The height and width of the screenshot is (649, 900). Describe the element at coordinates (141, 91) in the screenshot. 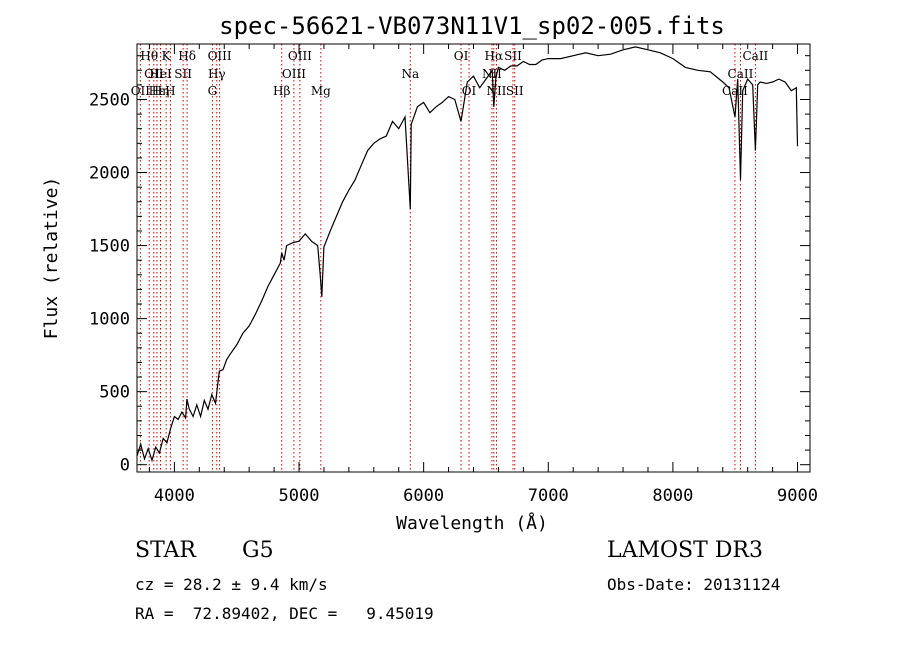

I see `line-label-0: OII` at that location.